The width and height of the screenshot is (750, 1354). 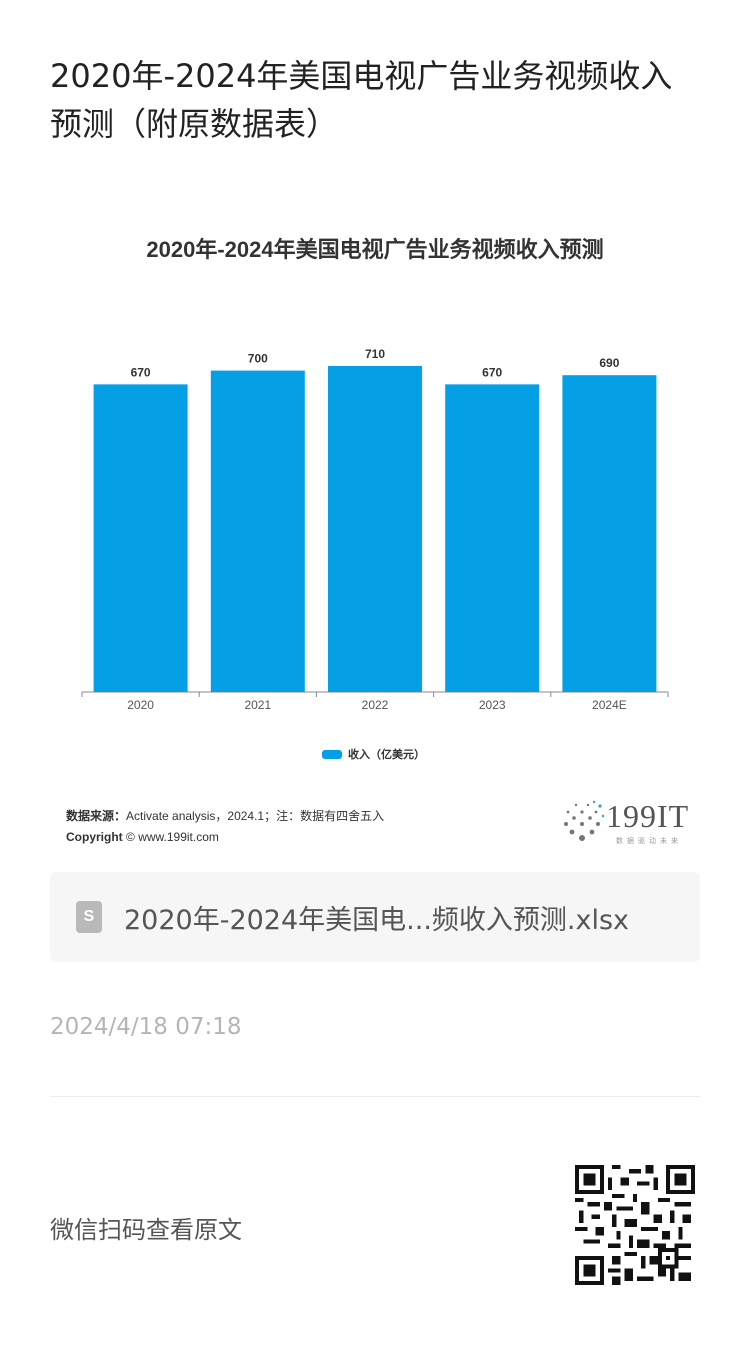 What do you see at coordinates (609, 705) in the screenshot?
I see `x-tick-label-2024E: 2024E` at bounding box center [609, 705].